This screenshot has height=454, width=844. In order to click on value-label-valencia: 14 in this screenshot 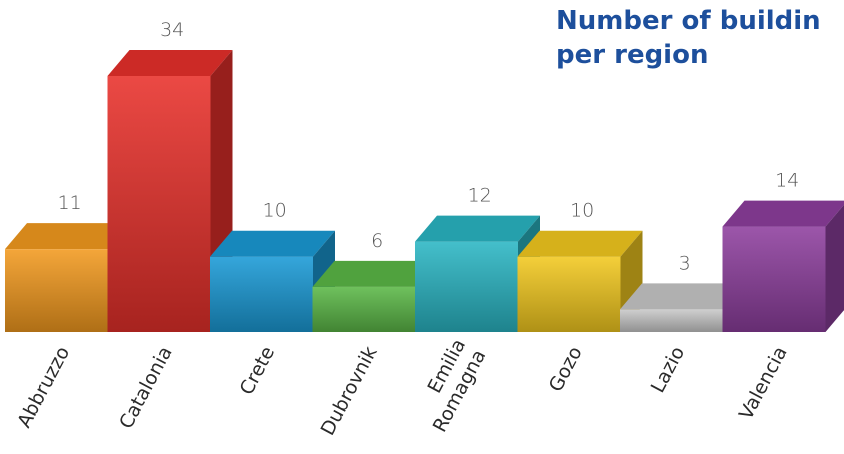, I will do `click(787, 181)`.